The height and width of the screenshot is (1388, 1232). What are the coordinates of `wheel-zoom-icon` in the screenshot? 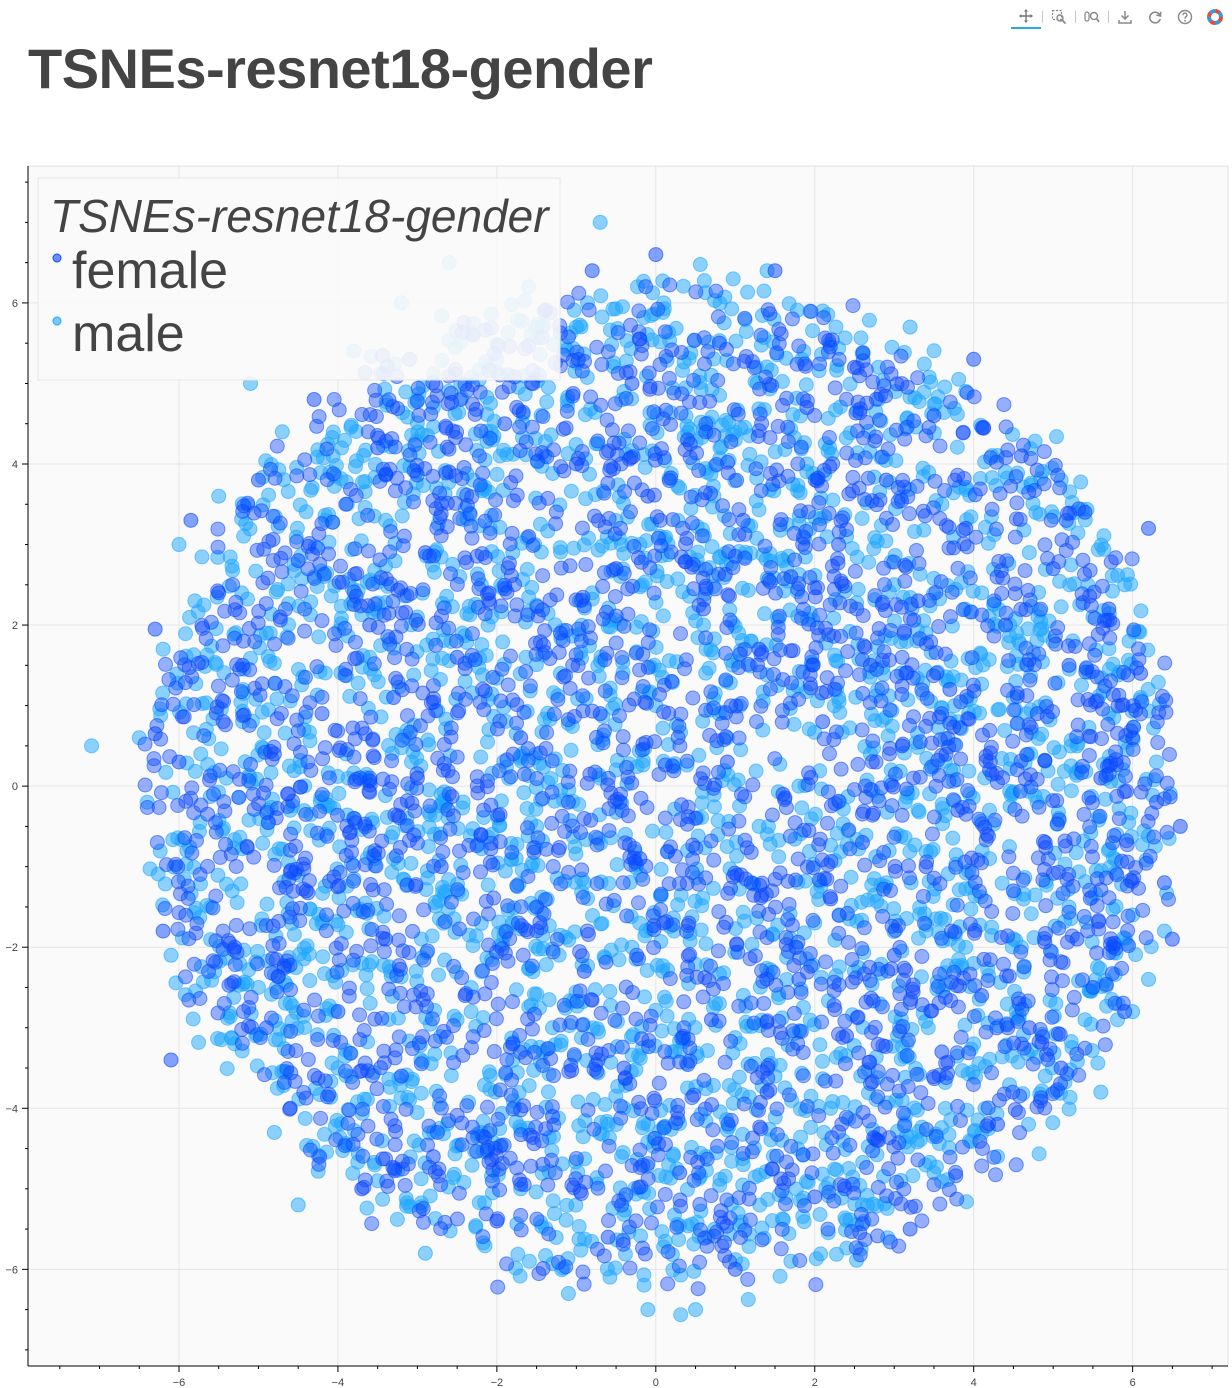 It's located at (1092, 17).